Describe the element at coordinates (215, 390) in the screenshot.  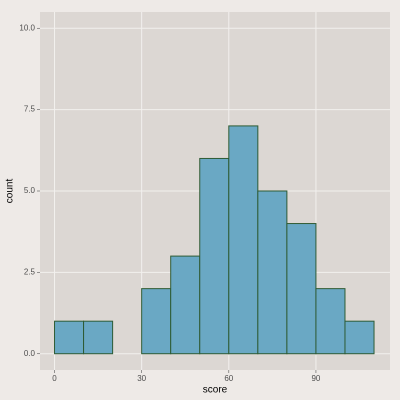
I see `x-axis-title: score` at that location.